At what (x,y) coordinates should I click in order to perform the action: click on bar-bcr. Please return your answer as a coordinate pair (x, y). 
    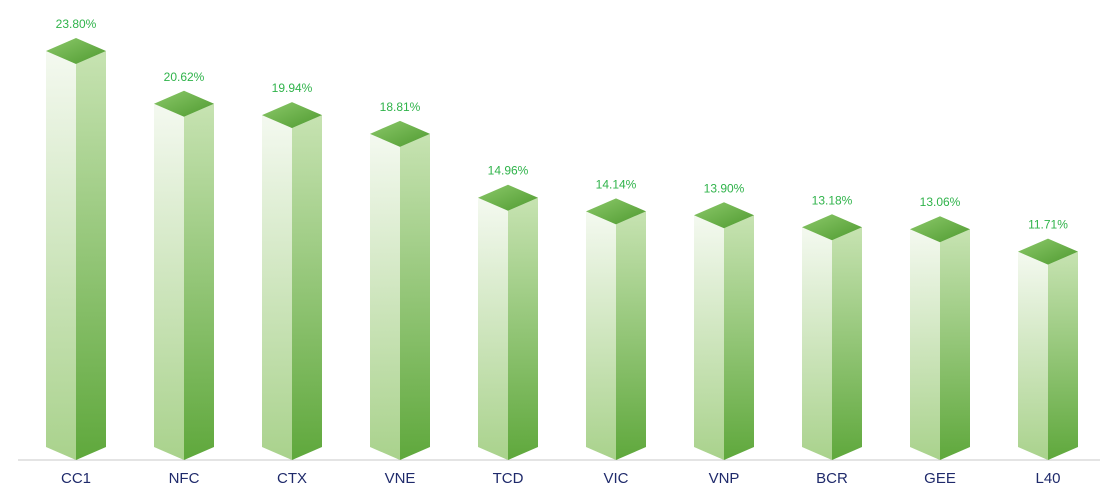
    Looking at the image, I should click on (832, 337).